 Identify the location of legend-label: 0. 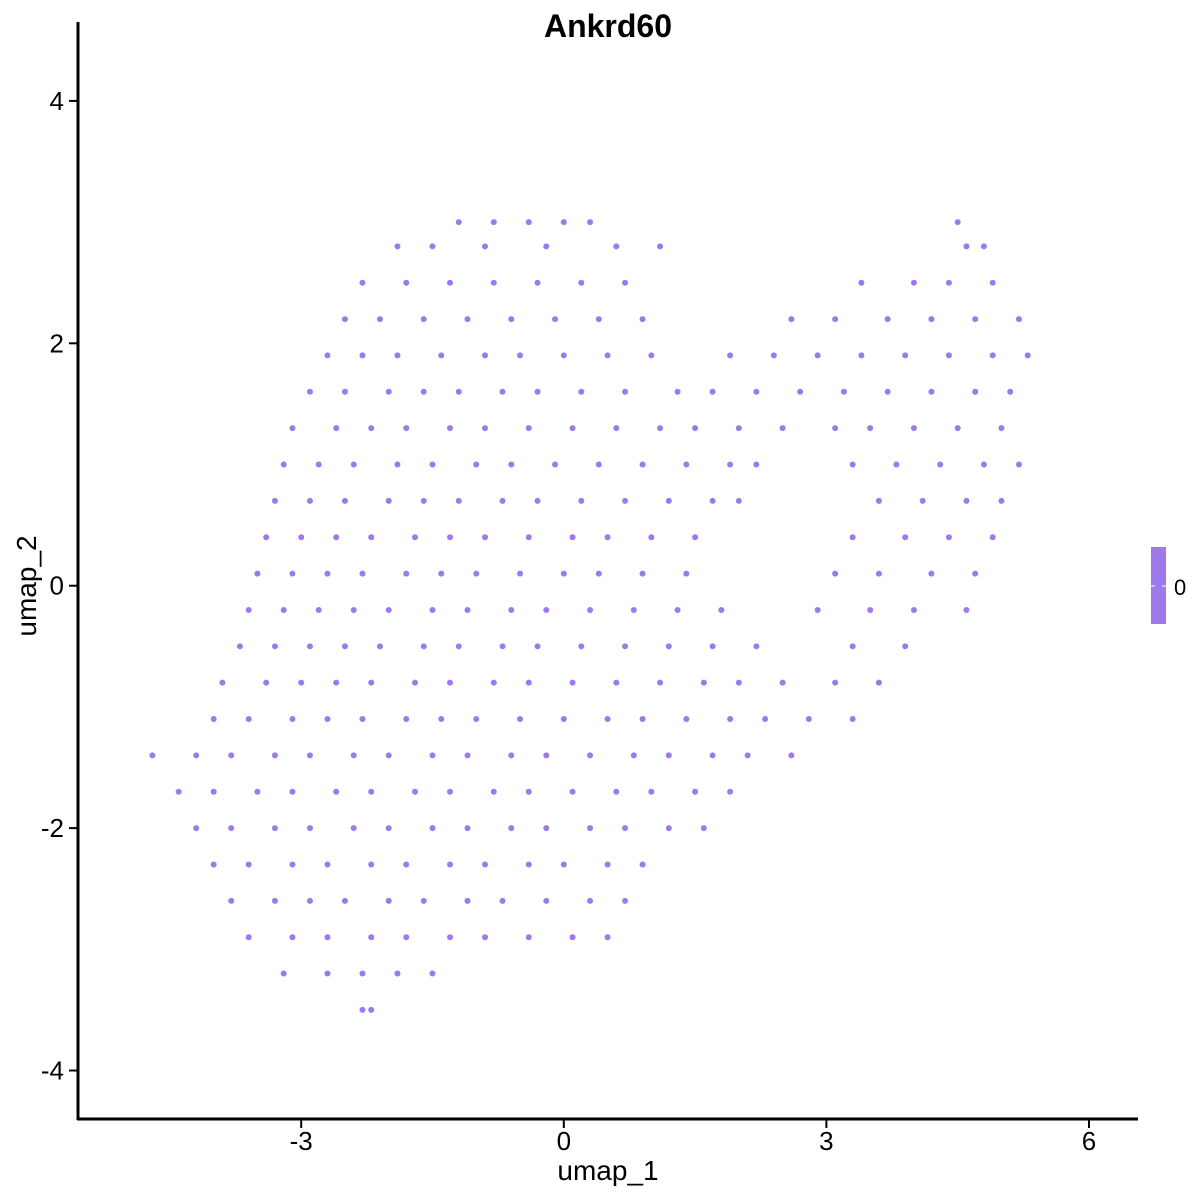
(1180, 587).